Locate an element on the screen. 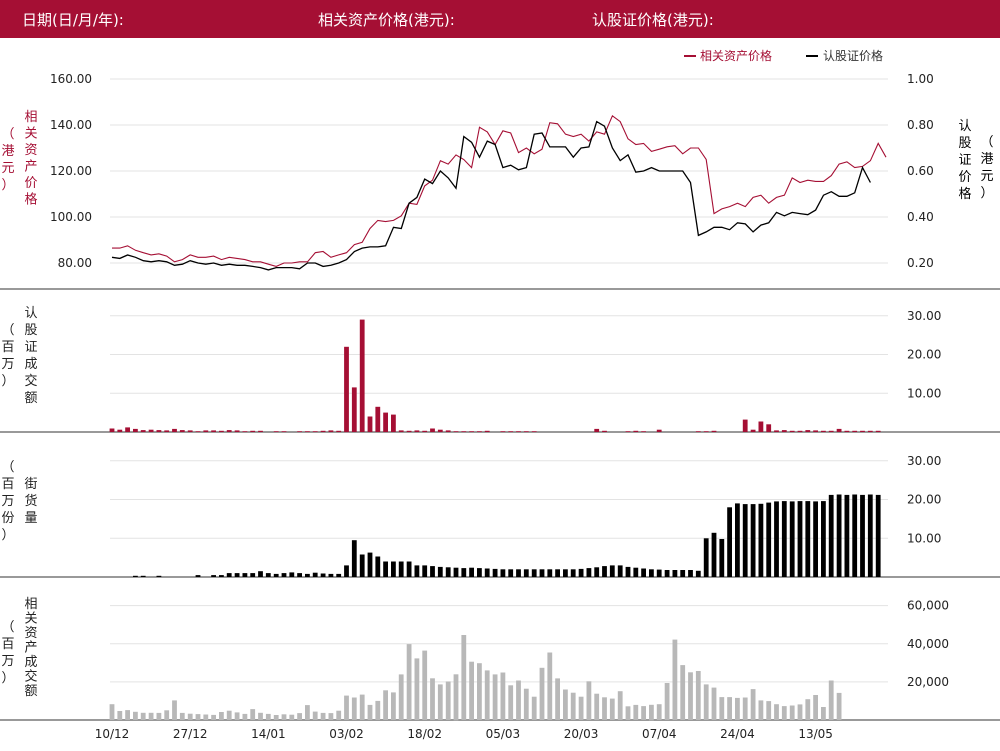 The width and height of the screenshot is (1000, 751). right-price-tick: 0.60 is located at coordinates (920, 171).